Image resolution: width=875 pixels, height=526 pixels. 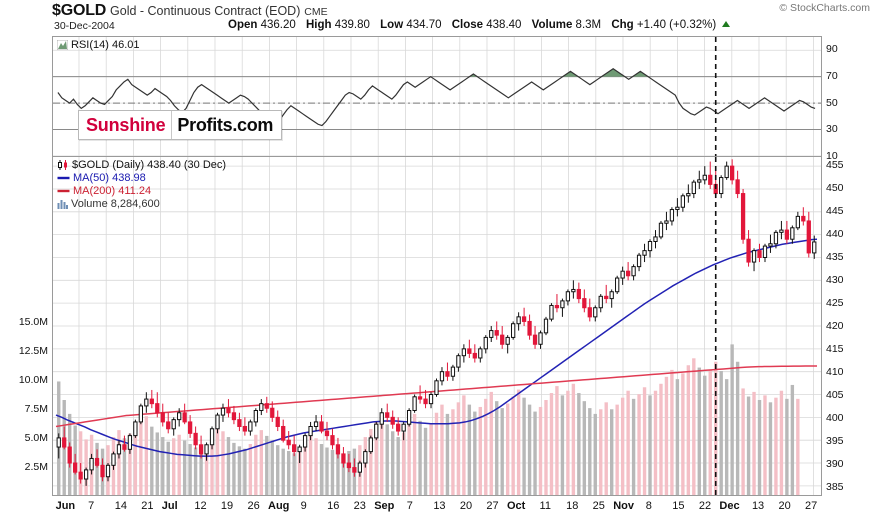 I want to click on open-value: 436.20, so click(x=278, y=25).